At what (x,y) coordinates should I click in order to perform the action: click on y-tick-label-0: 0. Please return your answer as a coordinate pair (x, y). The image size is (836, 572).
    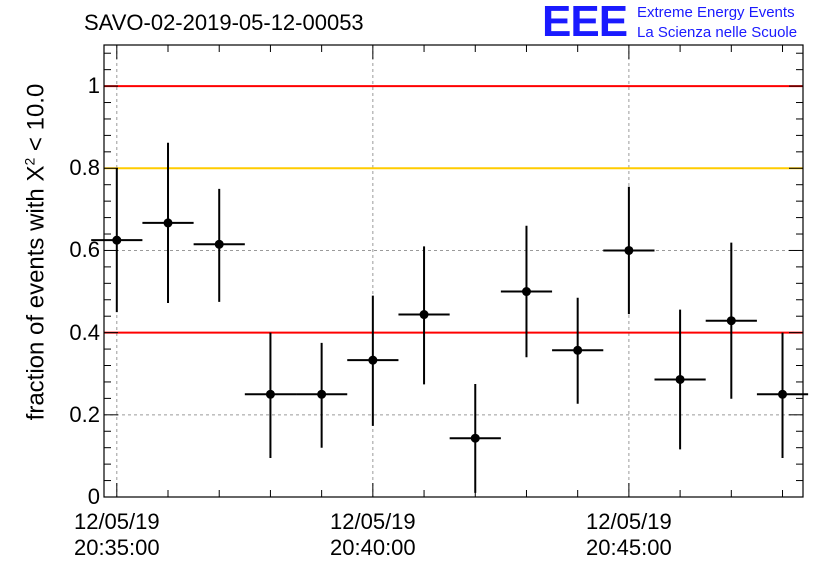
    Looking at the image, I should click on (93, 496).